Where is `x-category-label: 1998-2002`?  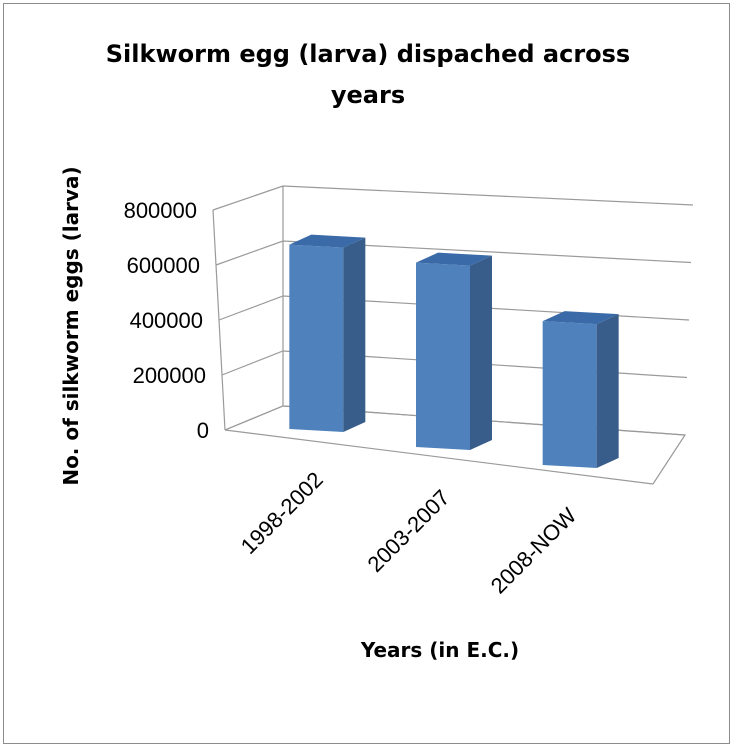
x-category-label: 1998-2002 is located at coordinates (282, 513).